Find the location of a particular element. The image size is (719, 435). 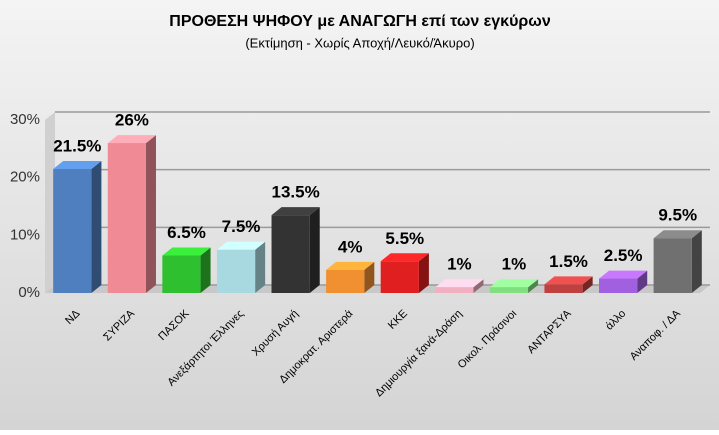

y-tick-label: 20% is located at coordinates (25, 177).